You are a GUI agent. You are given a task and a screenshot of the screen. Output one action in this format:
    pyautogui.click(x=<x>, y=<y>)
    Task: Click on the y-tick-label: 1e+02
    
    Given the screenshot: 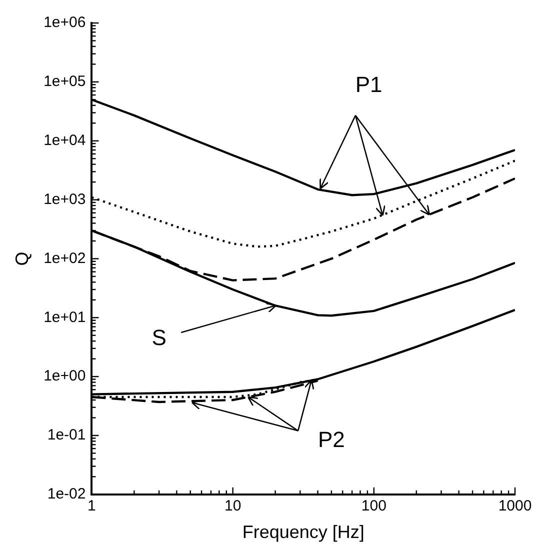 What is the action you would take?
    pyautogui.click(x=65, y=258)
    